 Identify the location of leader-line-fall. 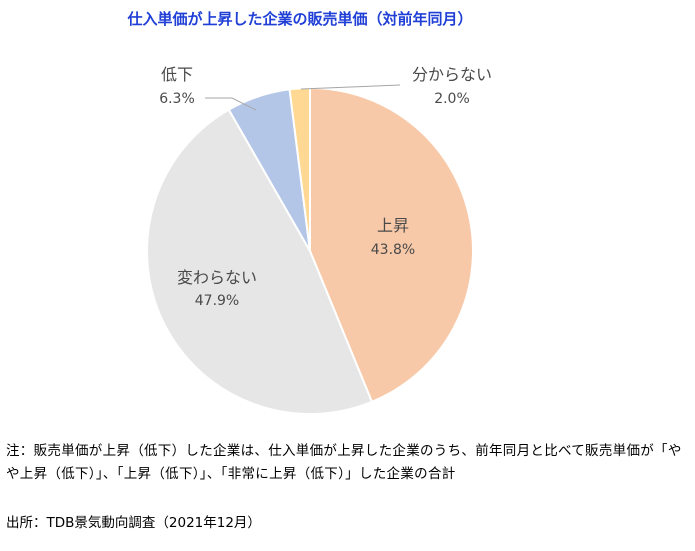
(231, 104).